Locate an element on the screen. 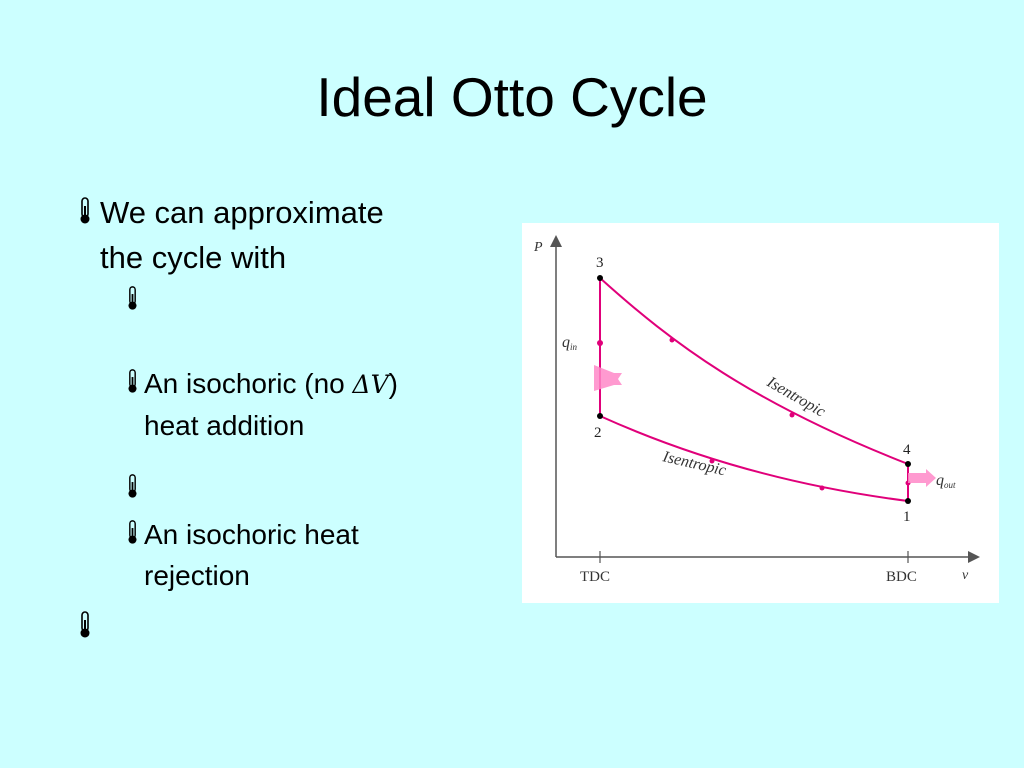 The width and height of the screenshot is (1024, 768). slide-title: Ideal Otto Cycle is located at coordinates (512, 97).